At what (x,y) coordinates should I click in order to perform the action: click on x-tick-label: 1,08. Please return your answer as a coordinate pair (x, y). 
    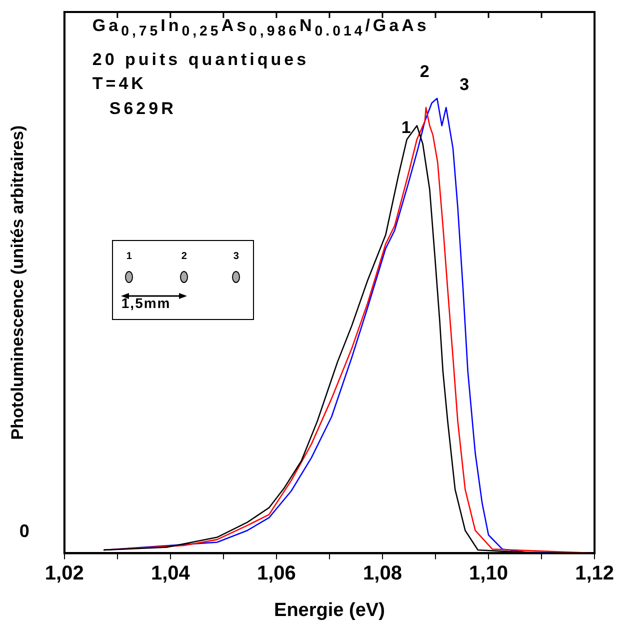
    Looking at the image, I should click on (382, 573).